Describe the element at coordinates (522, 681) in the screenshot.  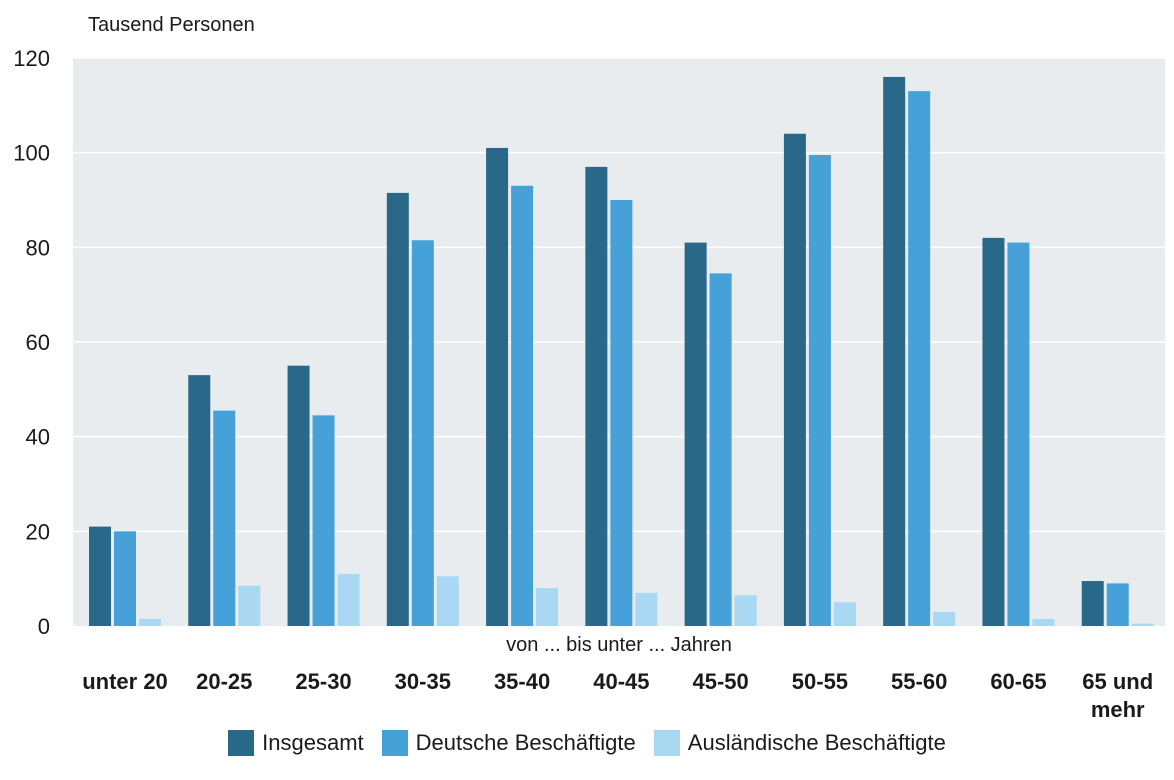
I see `x-tick-label: 35-40` at that location.